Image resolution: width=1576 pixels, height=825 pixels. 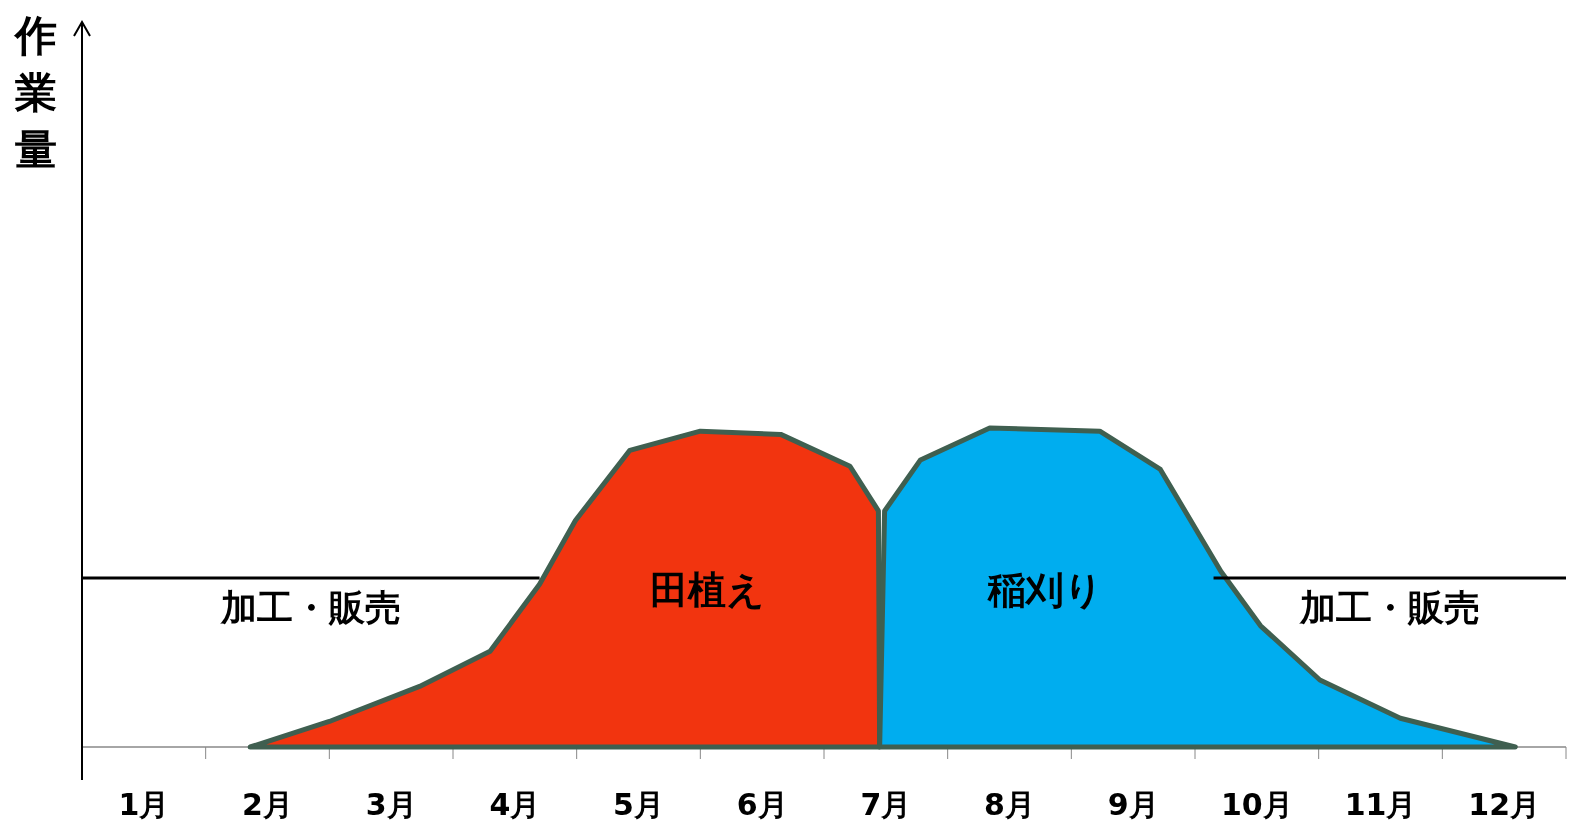 I want to click on x-tick-label: 12月, so click(x=1504, y=804).